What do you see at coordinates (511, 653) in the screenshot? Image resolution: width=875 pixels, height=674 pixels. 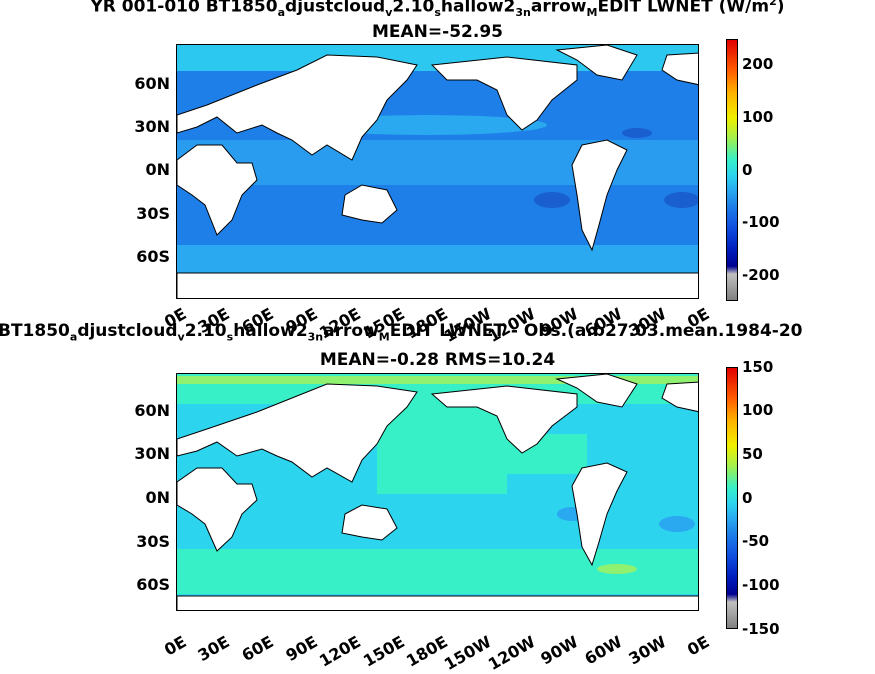 I see `lon-label: 120W` at bounding box center [511, 653].